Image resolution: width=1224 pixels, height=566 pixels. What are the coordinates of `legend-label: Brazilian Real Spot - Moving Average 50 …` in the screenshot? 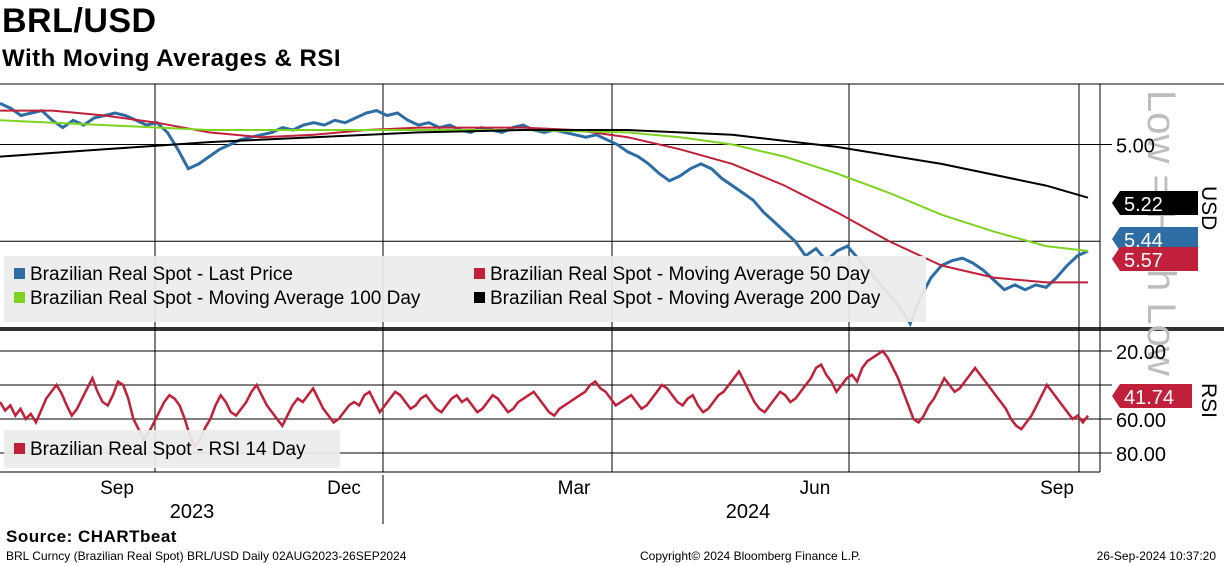 It's located at (680, 274).